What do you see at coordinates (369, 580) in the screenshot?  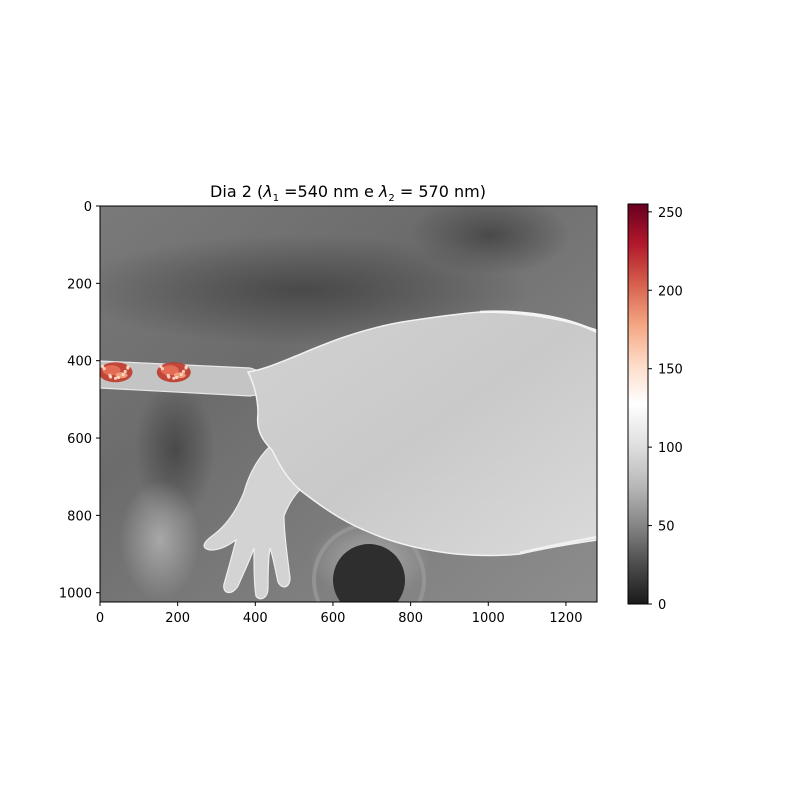 I see `hole` at bounding box center [369, 580].